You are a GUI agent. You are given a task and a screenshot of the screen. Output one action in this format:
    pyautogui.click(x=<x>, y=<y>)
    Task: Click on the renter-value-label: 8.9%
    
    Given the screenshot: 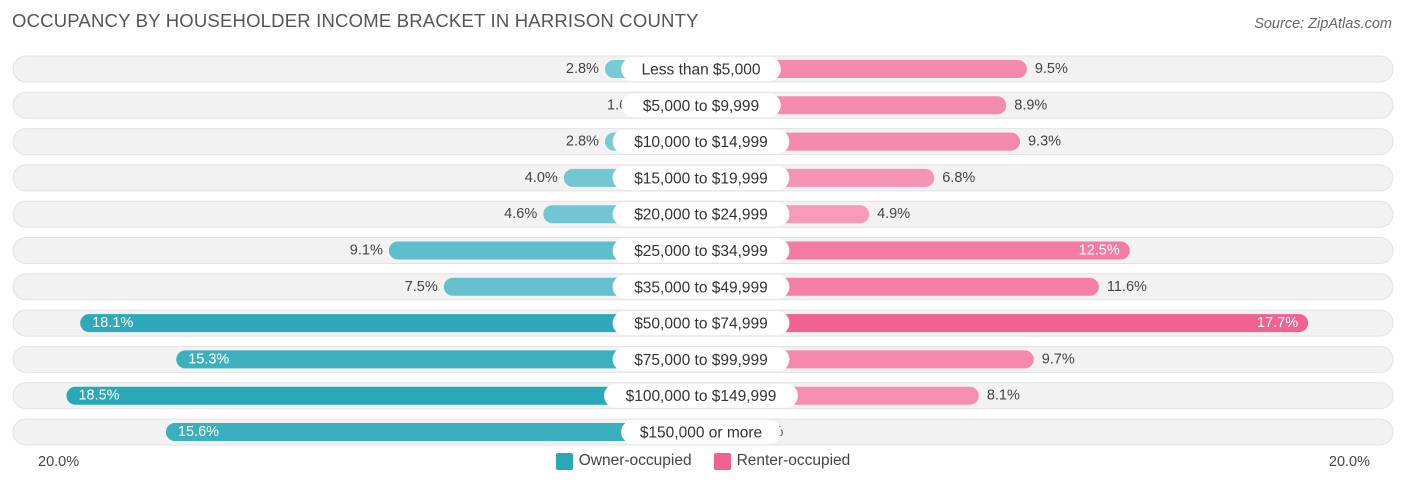 What is the action you would take?
    pyautogui.click(x=1030, y=105)
    